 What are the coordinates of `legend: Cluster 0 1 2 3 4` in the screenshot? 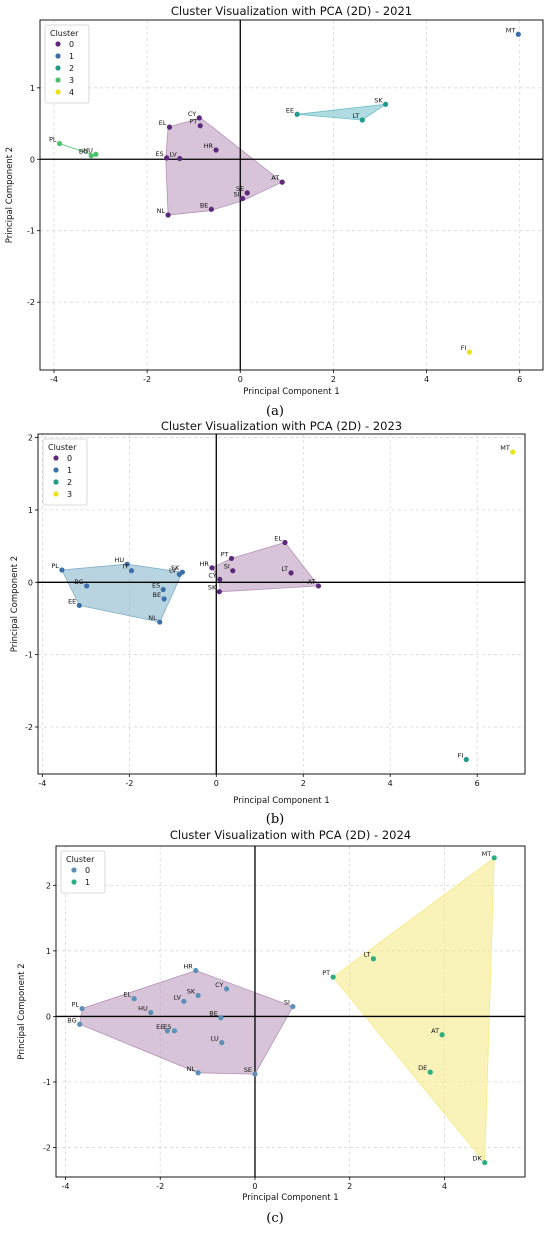 It's located at (67, 64).